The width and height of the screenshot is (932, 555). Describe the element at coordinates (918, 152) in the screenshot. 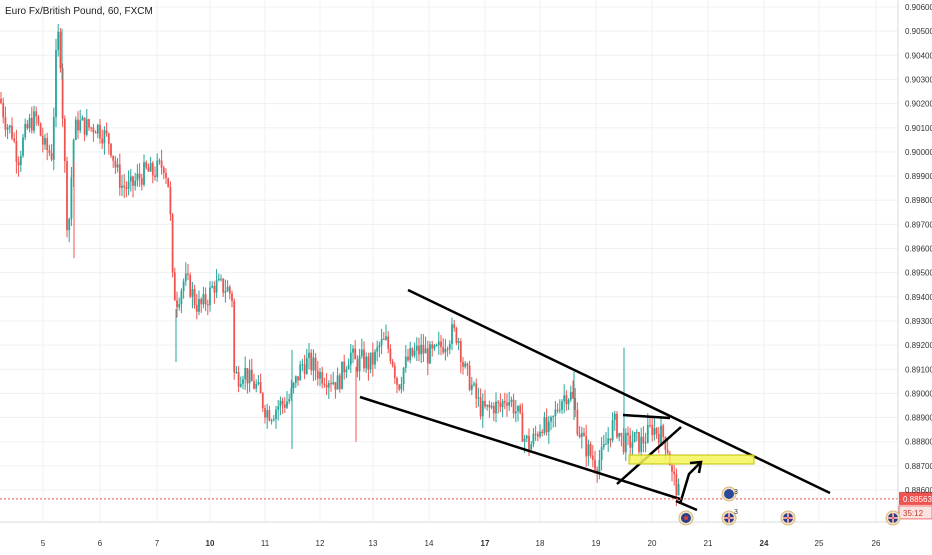

I see `price-tick-label: 0.90000` at that location.